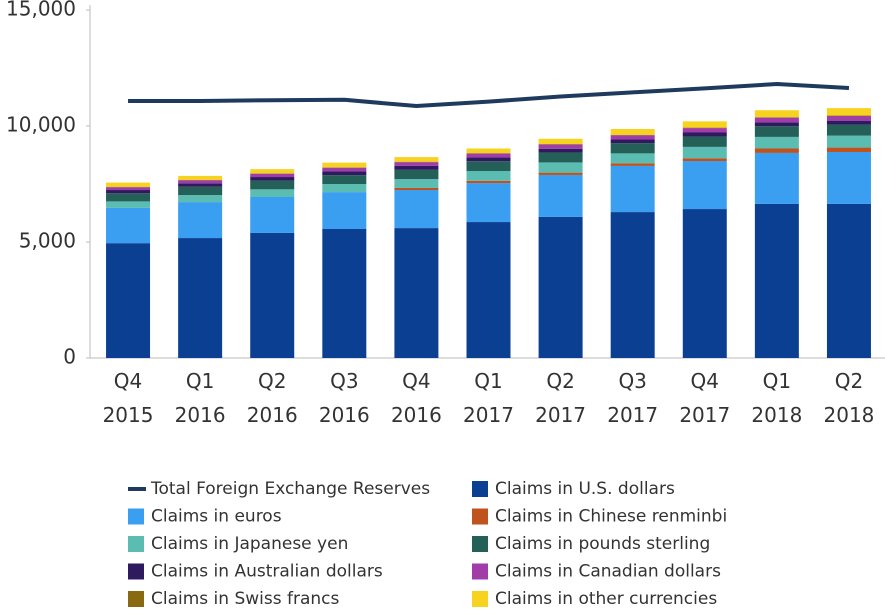 This screenshot has width=885, height=615. What do you see at coordinates (41, 10) in the screenshot?
I see `y-tick-label: 15,000` at bounding box center [41, 10].